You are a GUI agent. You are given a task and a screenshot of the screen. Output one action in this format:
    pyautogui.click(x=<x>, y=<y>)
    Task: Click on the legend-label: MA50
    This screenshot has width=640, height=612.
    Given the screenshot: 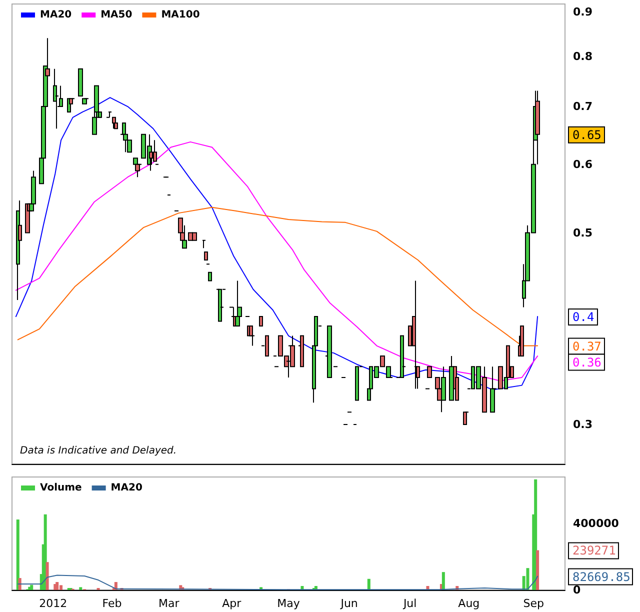 What is the action you would take?
    pyautogui.click(x=116, y=15)
    